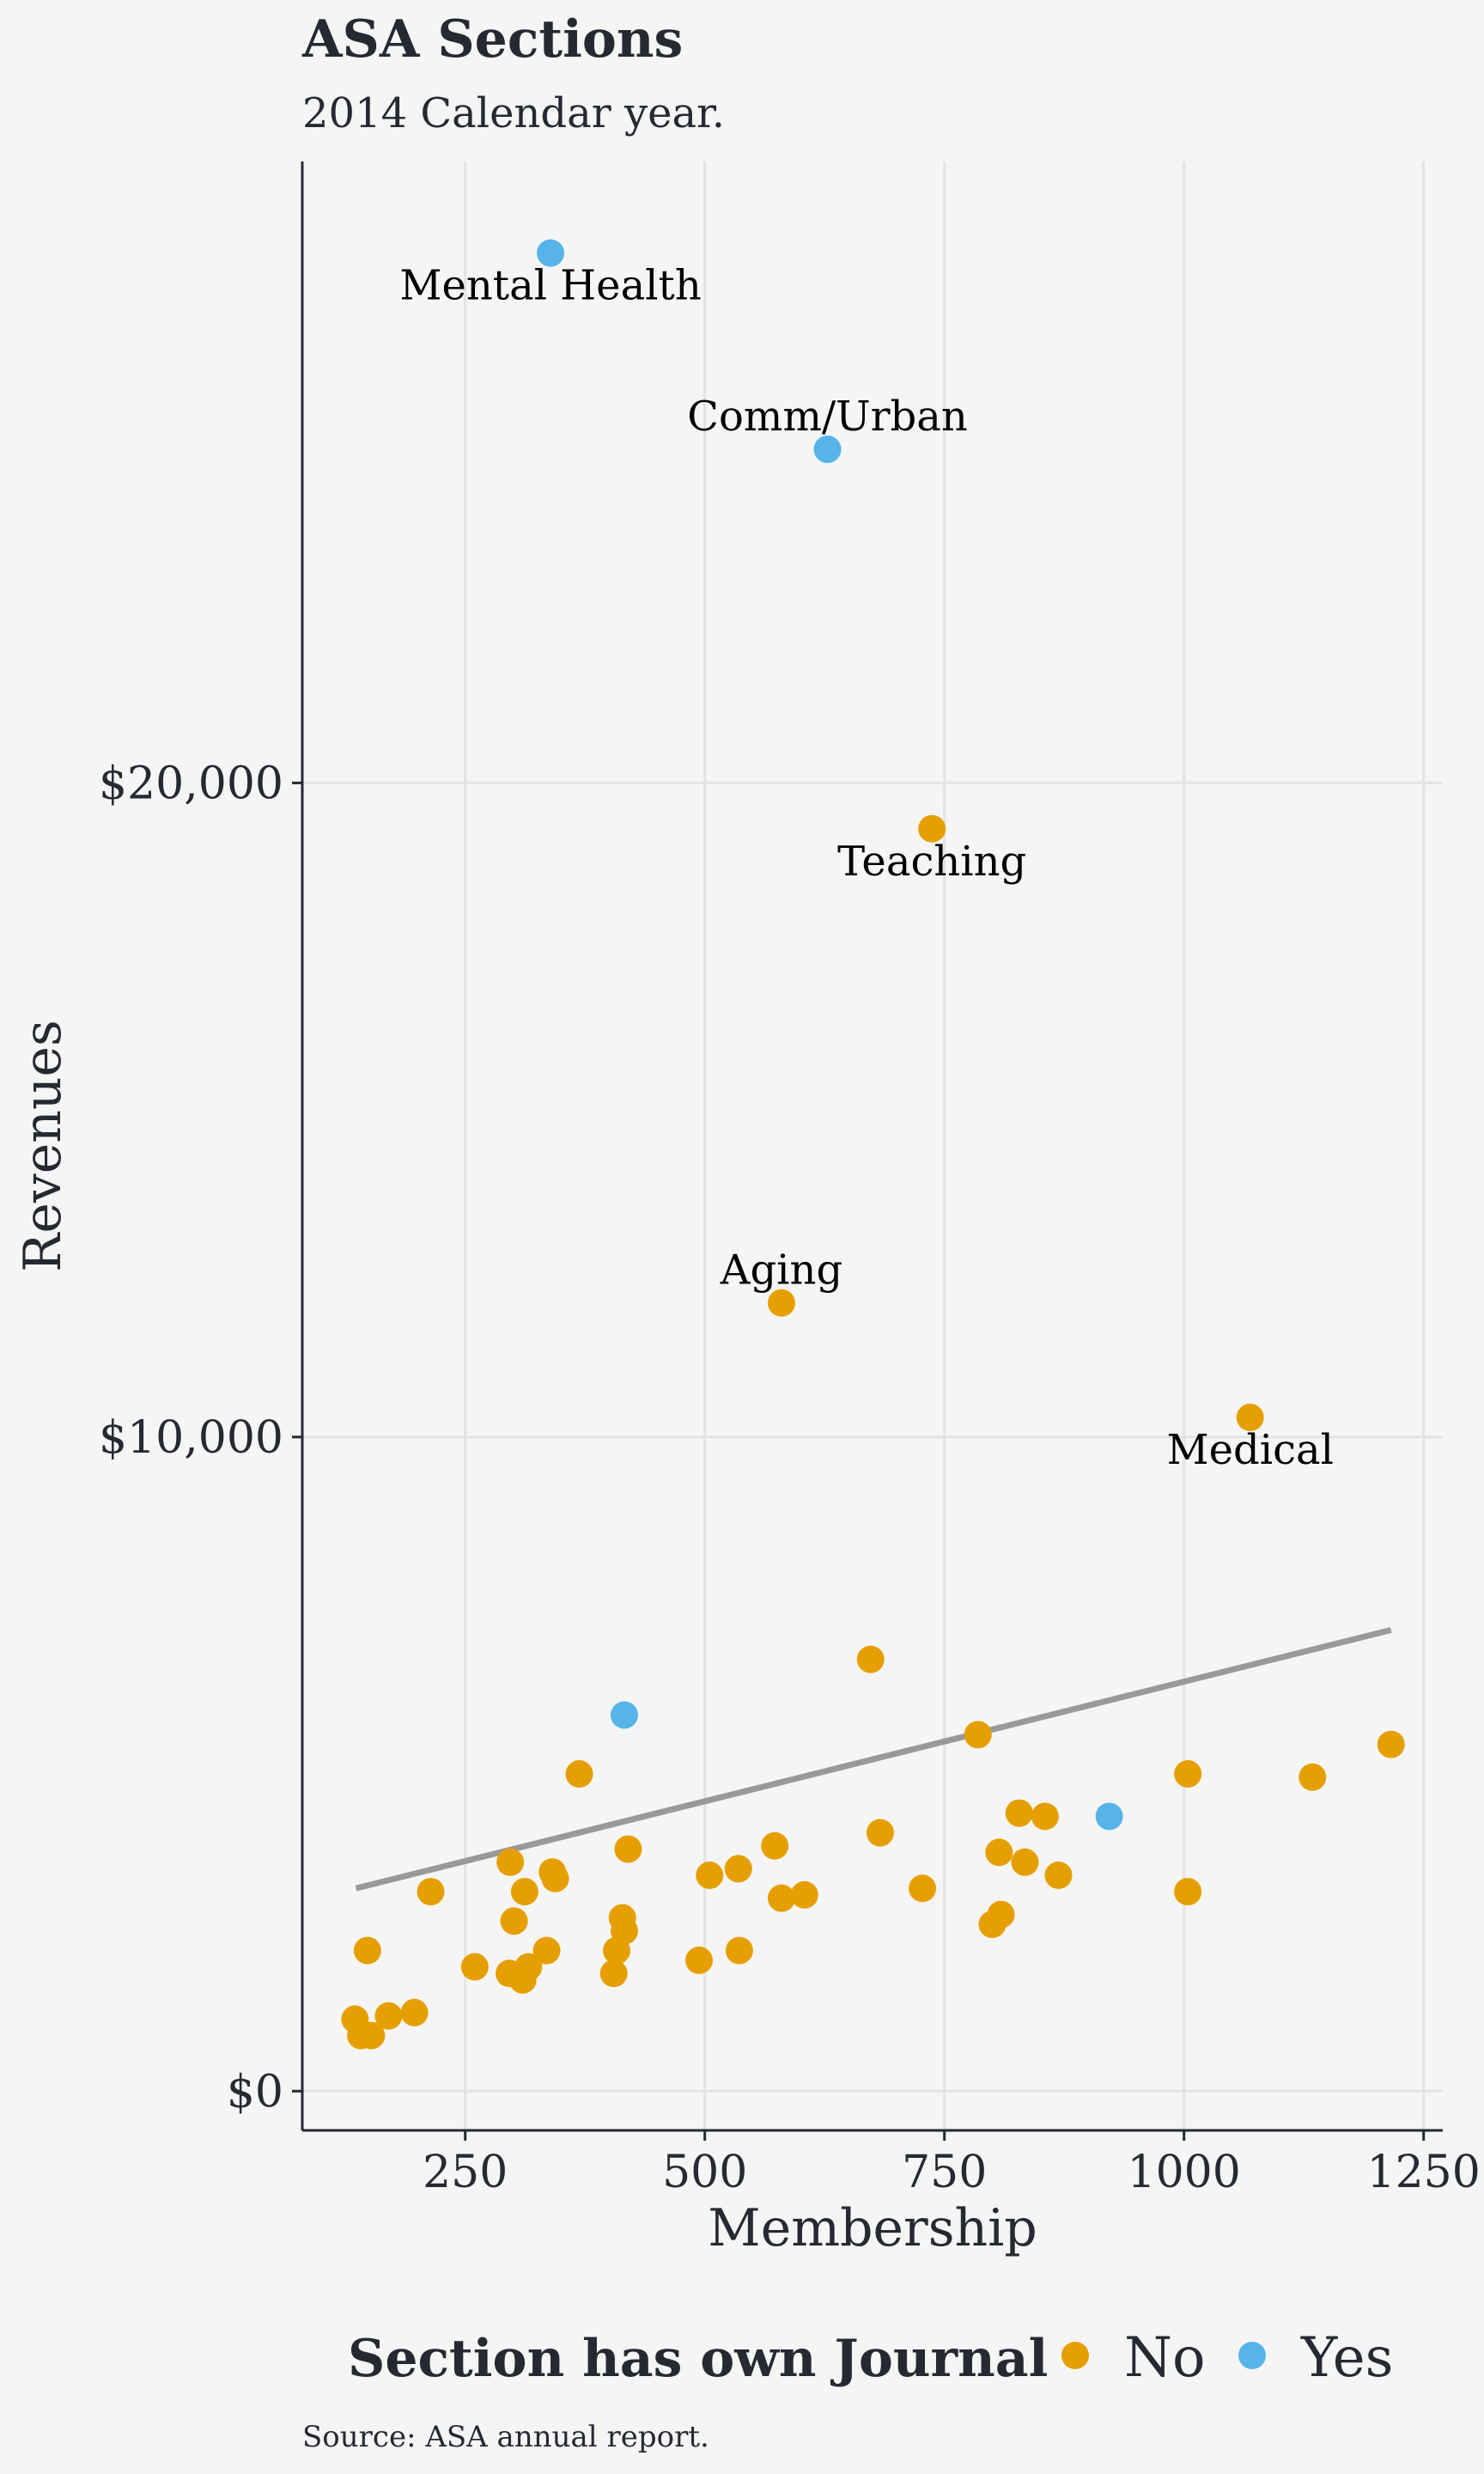  Describe the element at coordinates (827, 417) in the screenshot. I see `point-annotation: Comm/Urban` at that location.